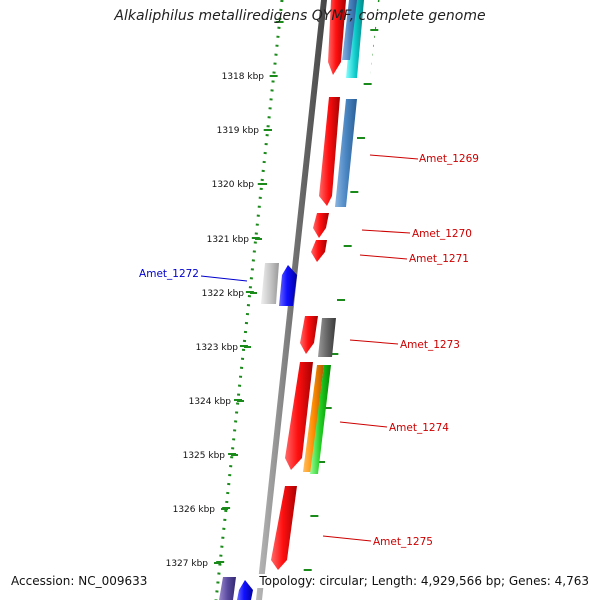 The width and height of the screenshot is (600, 604). I want to click on inner-scale-dotted-line, so click(249, 300).